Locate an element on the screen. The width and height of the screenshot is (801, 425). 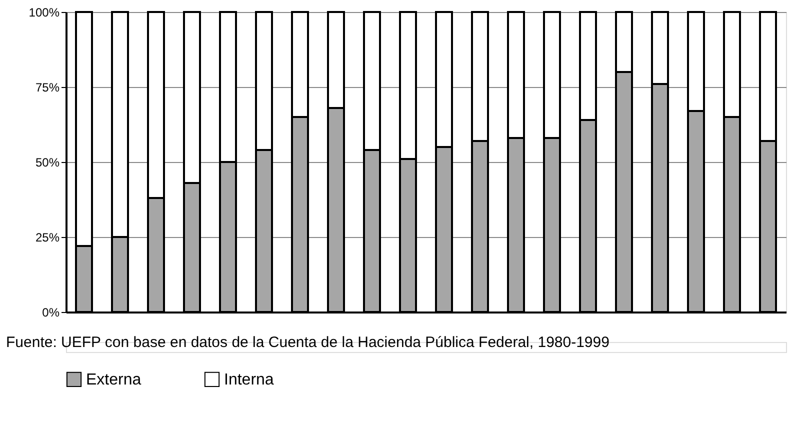
y-tick-label: 0% is located at coordinates (51, 313).